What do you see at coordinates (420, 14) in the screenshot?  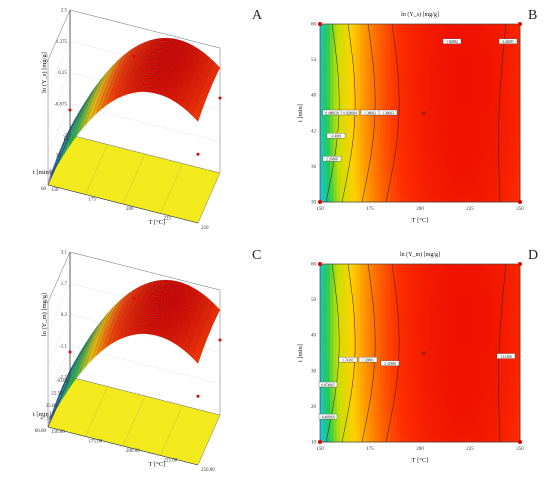 I see `contour-title: ln (Y_s) [mg/g]` at bounding box center [420, 14].